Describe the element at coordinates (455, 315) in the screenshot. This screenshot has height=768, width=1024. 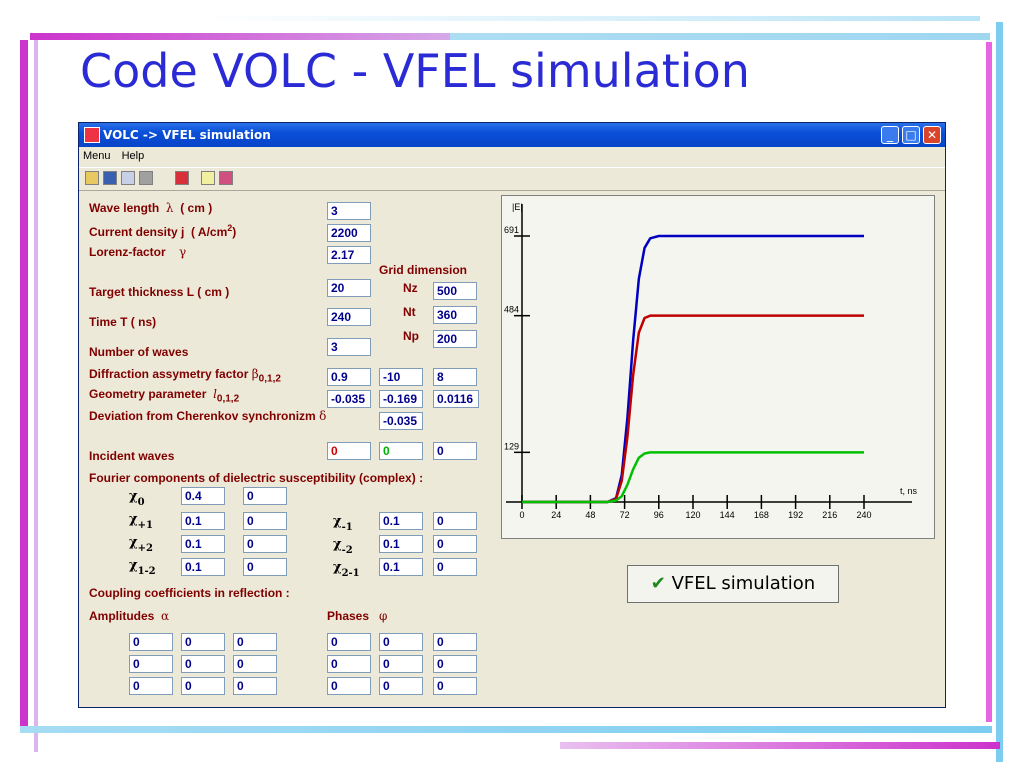
I see `nt-input: 360` at that location.